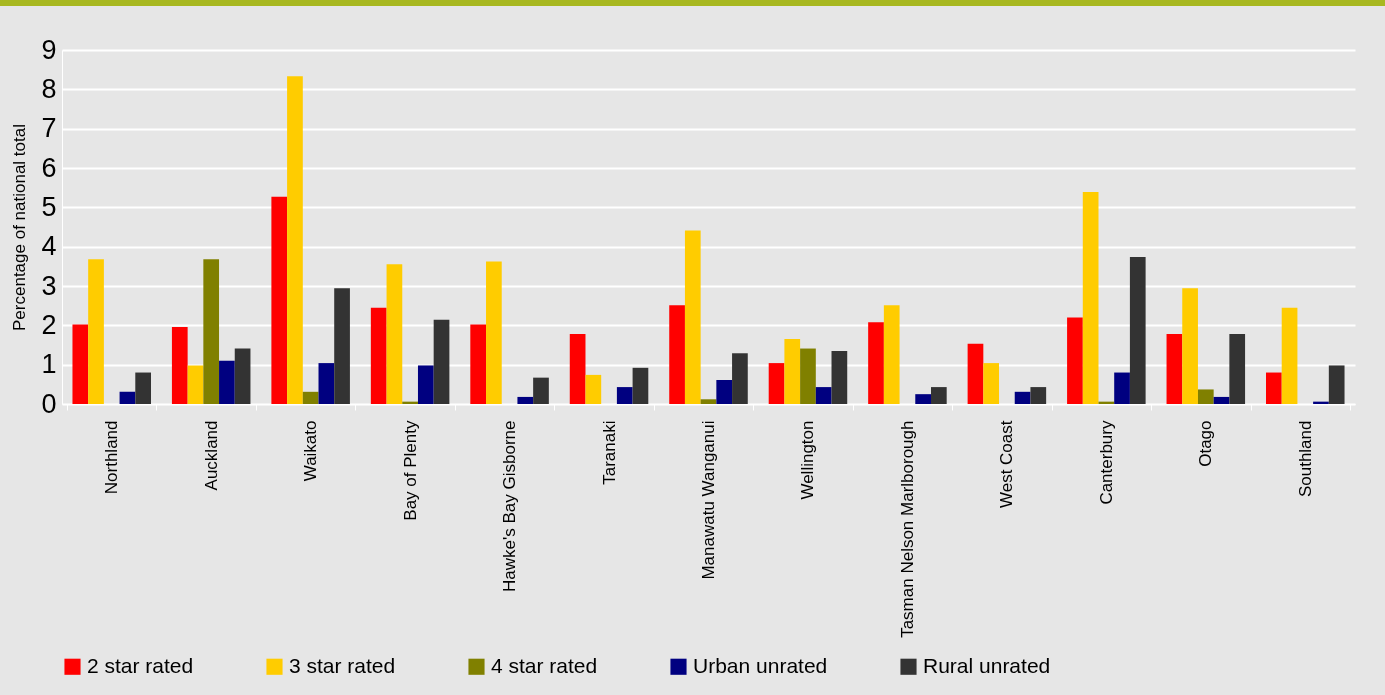  I want to click on x-tick-label: Wellington, so click(808, 460).